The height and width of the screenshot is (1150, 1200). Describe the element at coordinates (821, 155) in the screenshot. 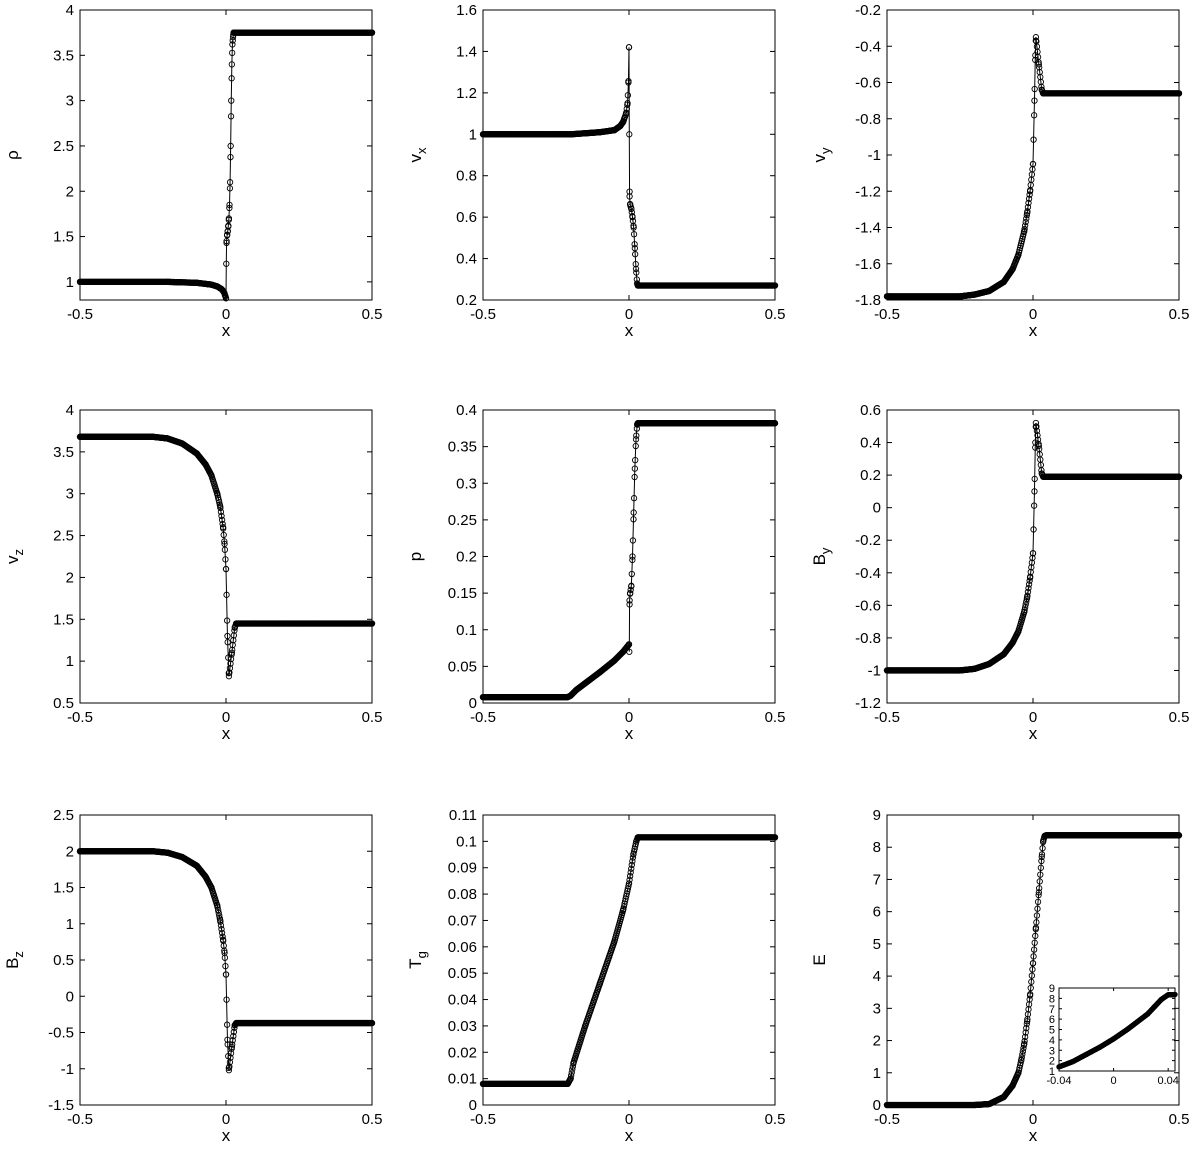

I see `y-axis-label: vy` at that location.